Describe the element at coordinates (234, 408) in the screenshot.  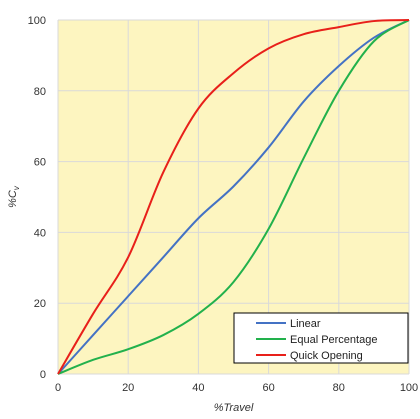
I see `x-axis-title: %Travel` at that location.